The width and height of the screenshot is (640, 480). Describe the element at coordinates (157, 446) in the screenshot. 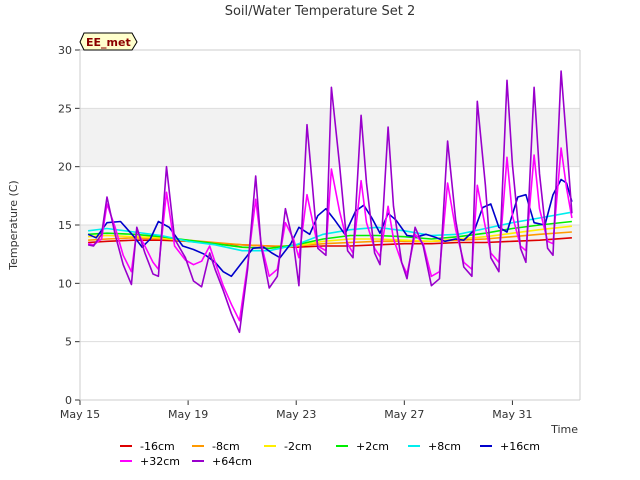

I see `legend-label: -16cm` at that location.